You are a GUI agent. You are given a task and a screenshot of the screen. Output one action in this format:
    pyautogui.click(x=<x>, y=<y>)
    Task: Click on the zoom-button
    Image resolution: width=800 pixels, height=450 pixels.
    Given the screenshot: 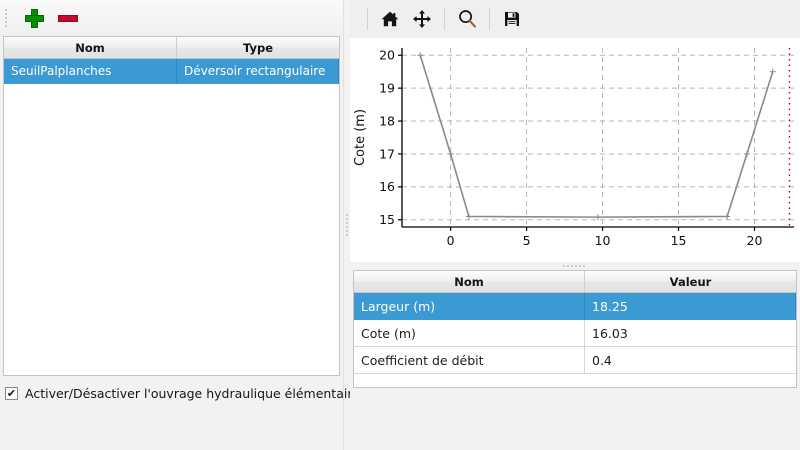 What is the action you would take?
    pyautogui.click(x=467, y=19)
    